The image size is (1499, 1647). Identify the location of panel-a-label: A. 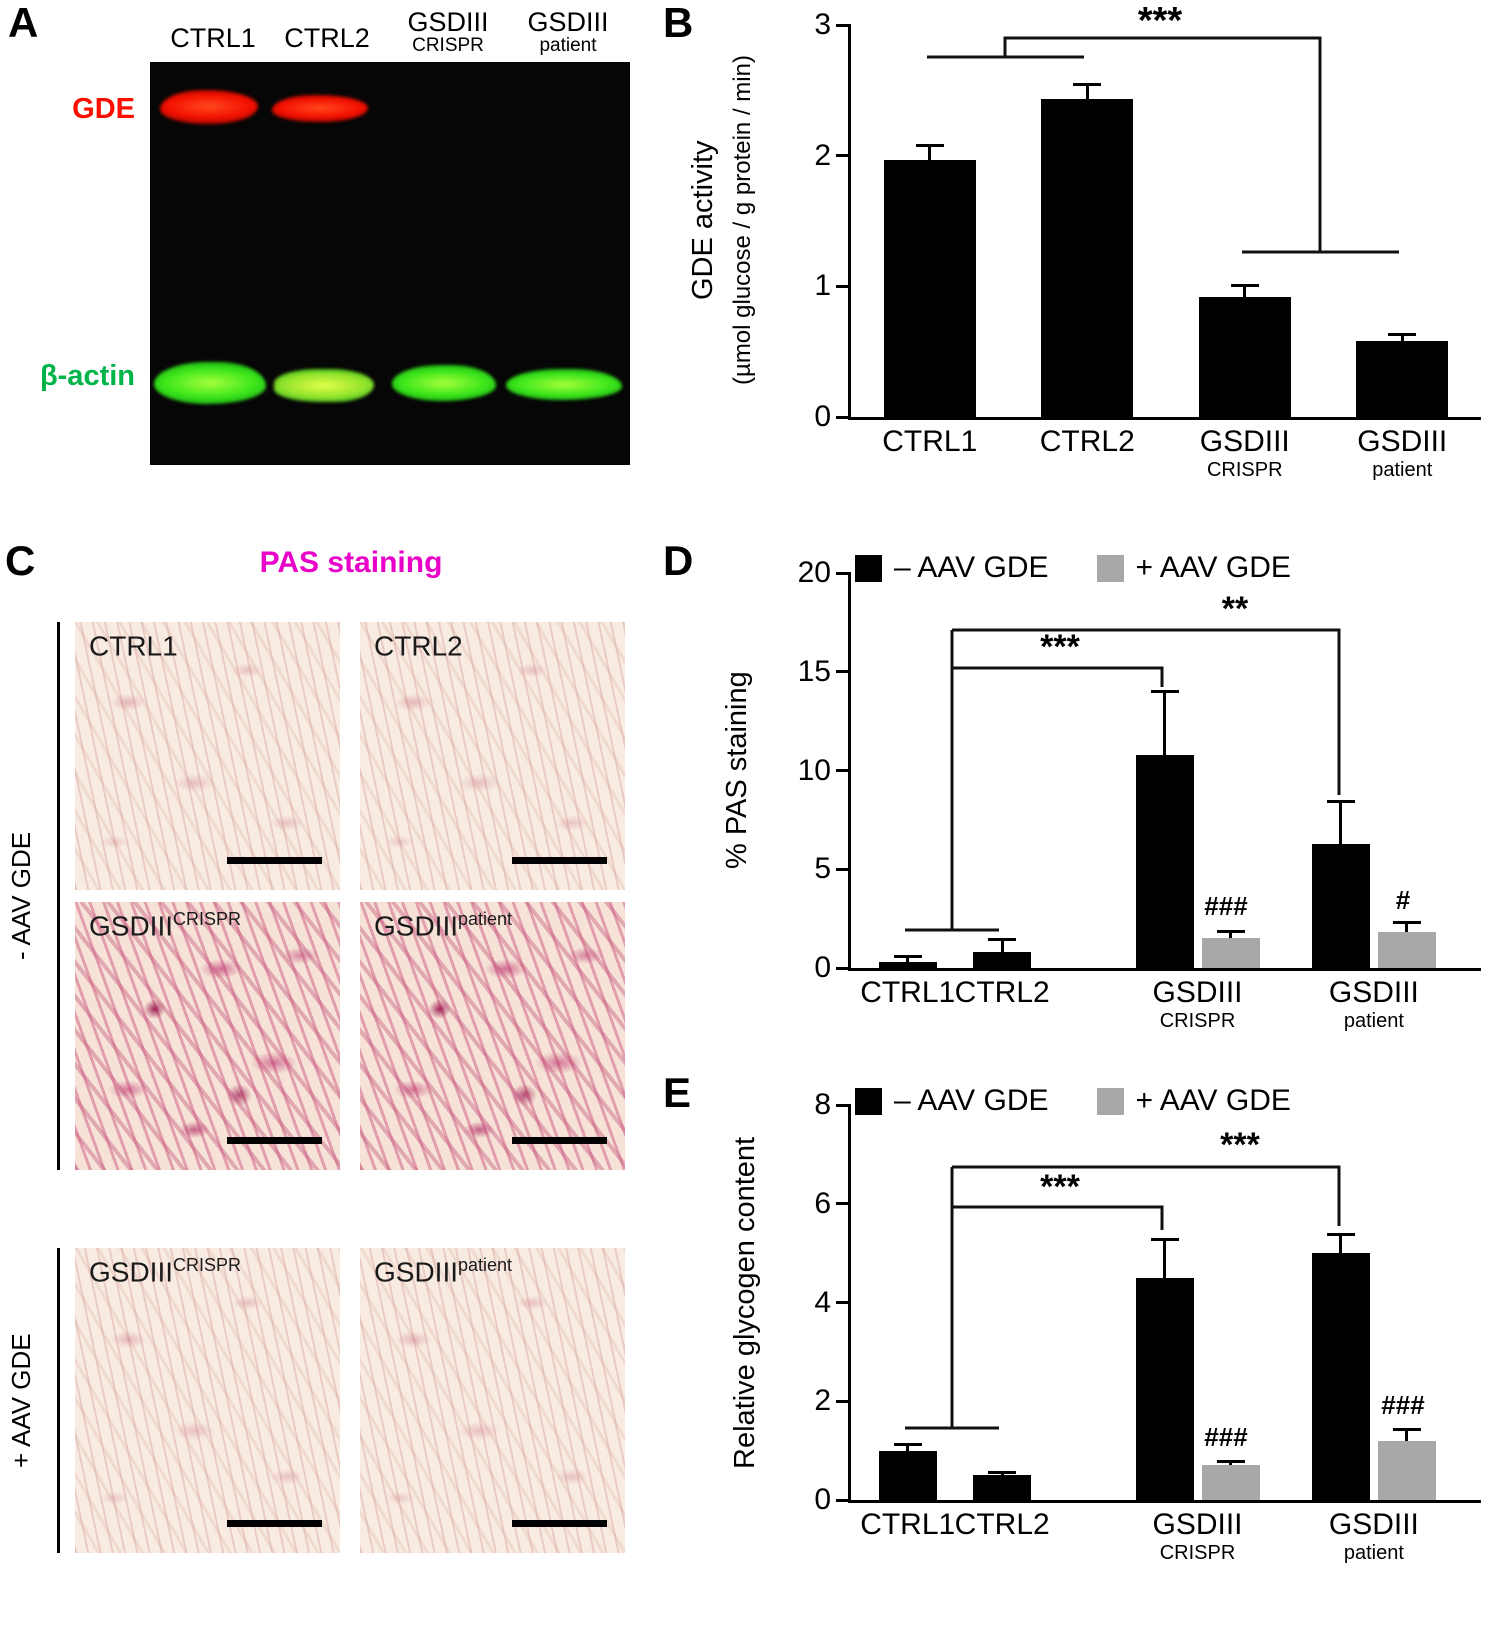
(23, 23).